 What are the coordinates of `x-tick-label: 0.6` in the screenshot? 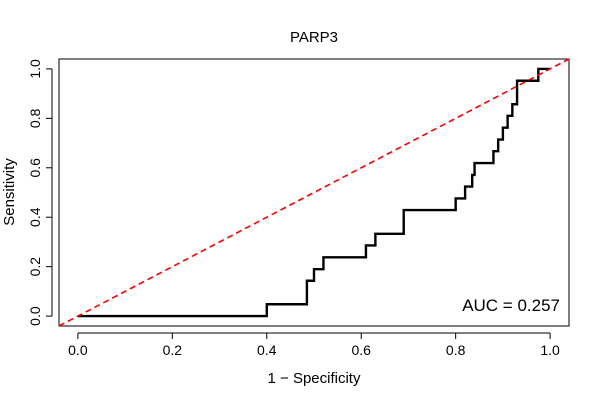 It's located at (361, 350).